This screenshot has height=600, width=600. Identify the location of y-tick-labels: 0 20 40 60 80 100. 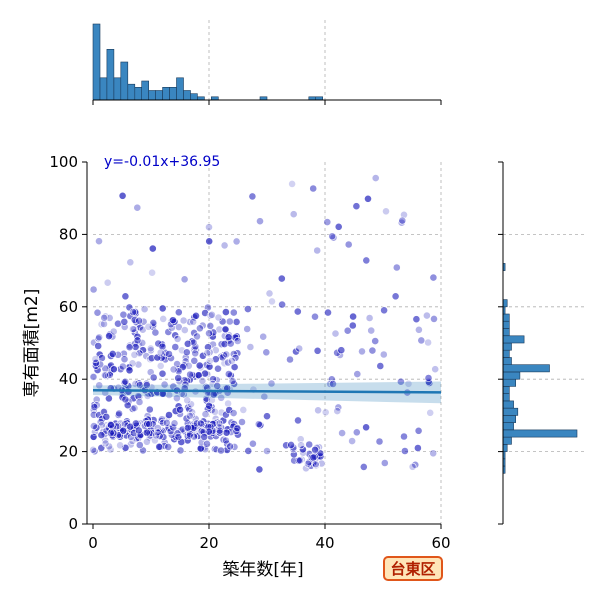
(63, 343).